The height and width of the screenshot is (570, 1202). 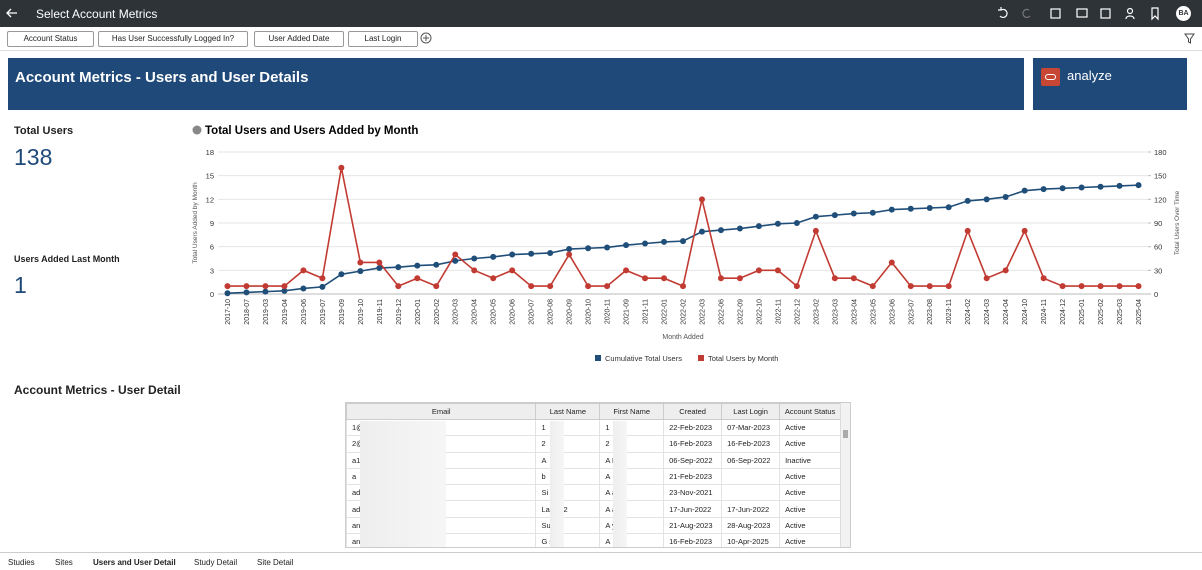 What do you see at coordinates (721, 312) in the screenshot?
I see `x-tick-label: 2022-06` at bounding box center [721, 312].